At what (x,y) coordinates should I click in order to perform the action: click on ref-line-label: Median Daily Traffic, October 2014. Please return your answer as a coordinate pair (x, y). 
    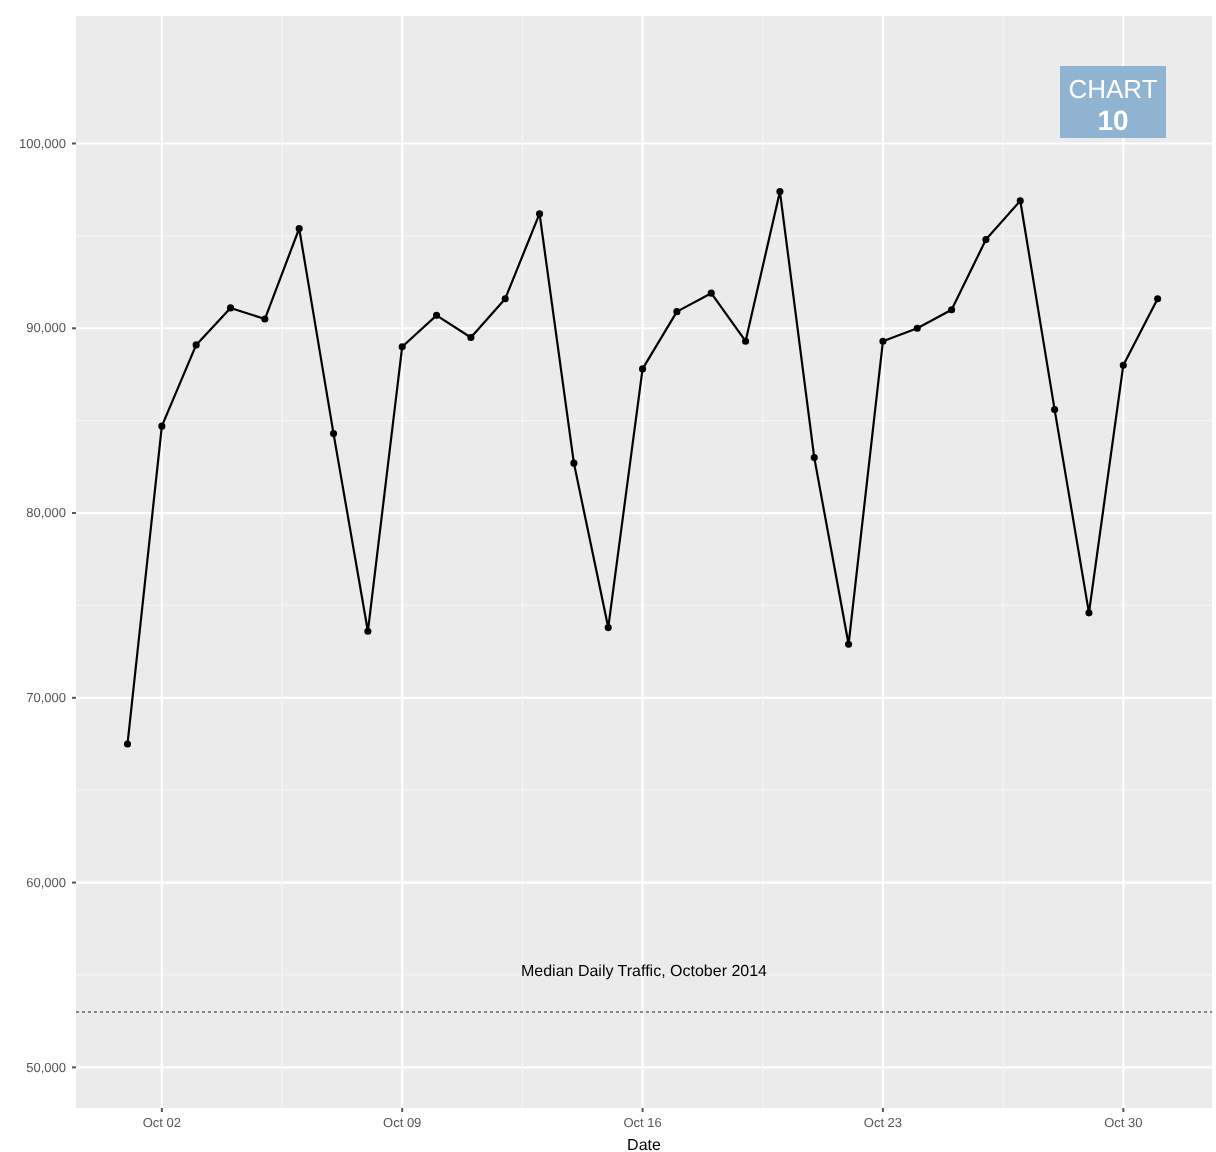
    Looking at the image, I should click on (644, 970).